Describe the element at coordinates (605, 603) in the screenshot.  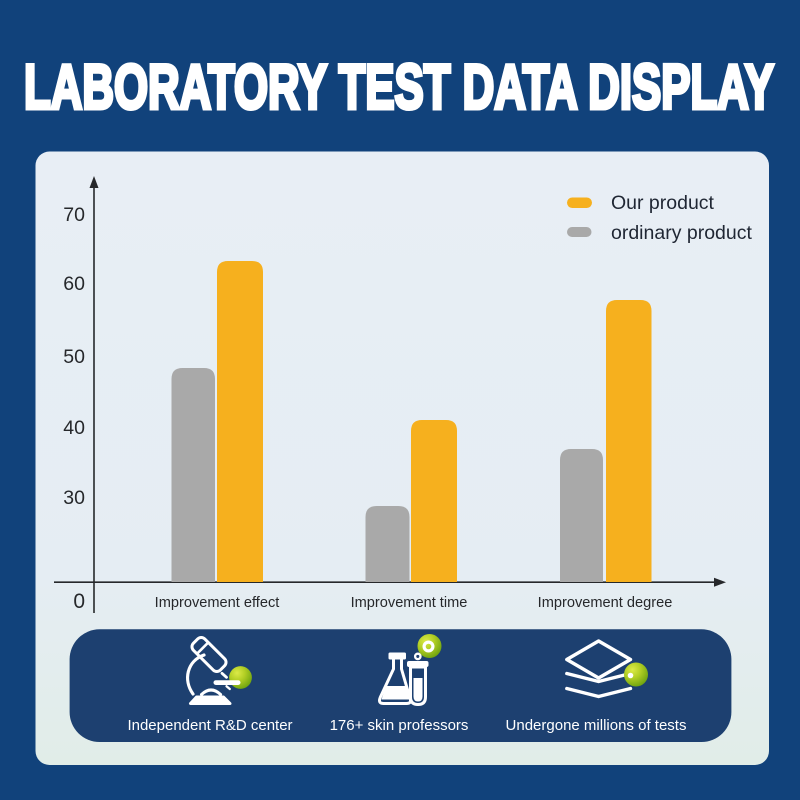
I see `svg-text: Improvement degree` at that location.